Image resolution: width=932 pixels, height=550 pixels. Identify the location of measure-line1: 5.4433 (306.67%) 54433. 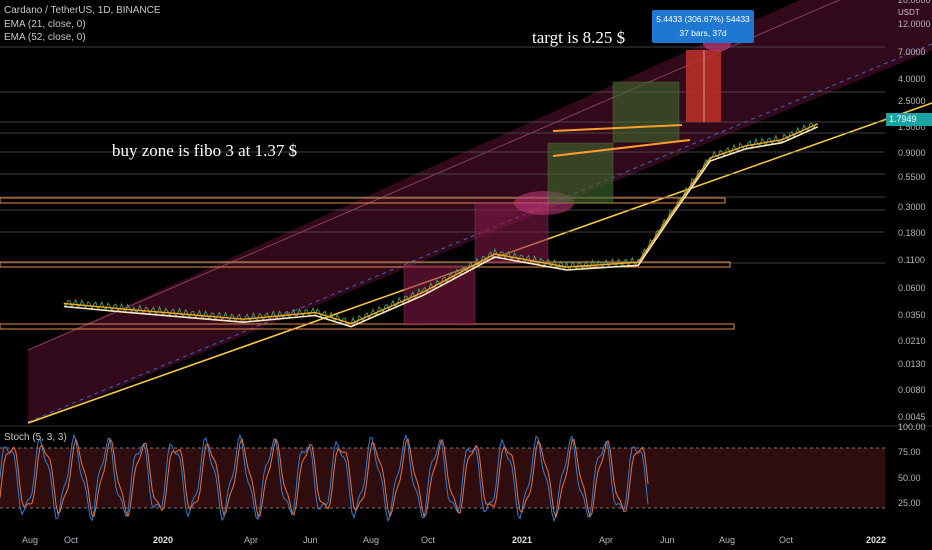
(703, 19).